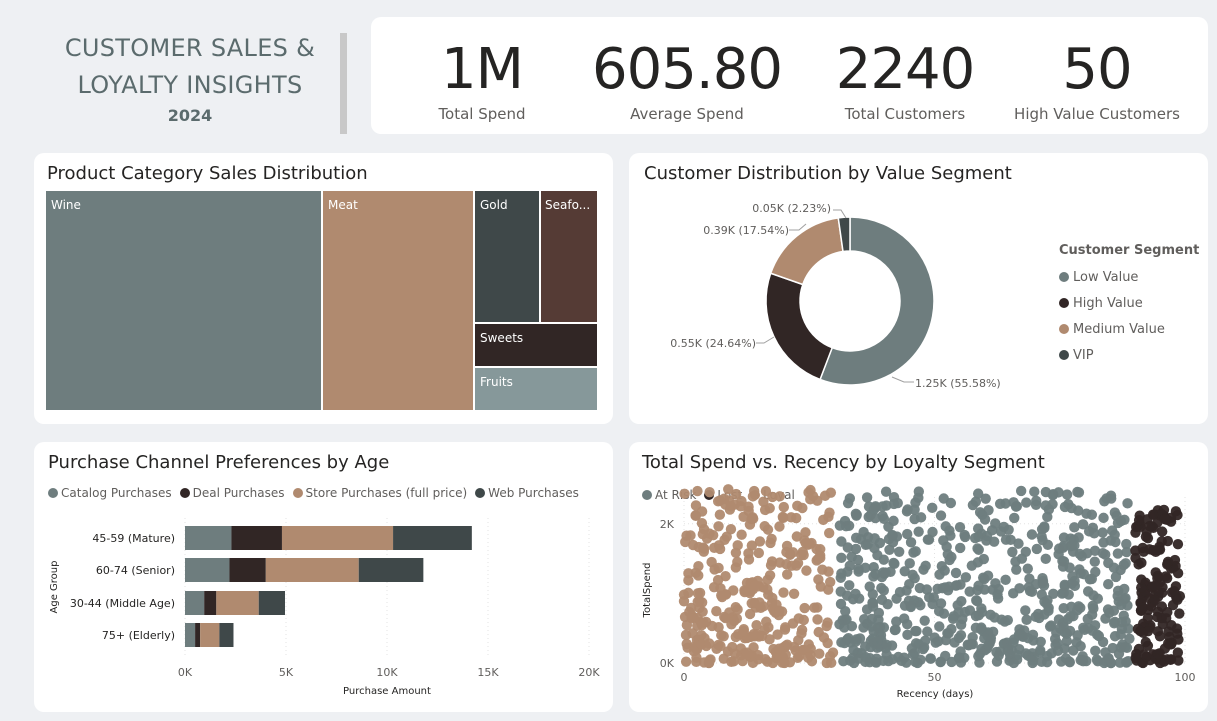  I want to click on treemap-tile-fruits: Fruits, so click(536, 389).